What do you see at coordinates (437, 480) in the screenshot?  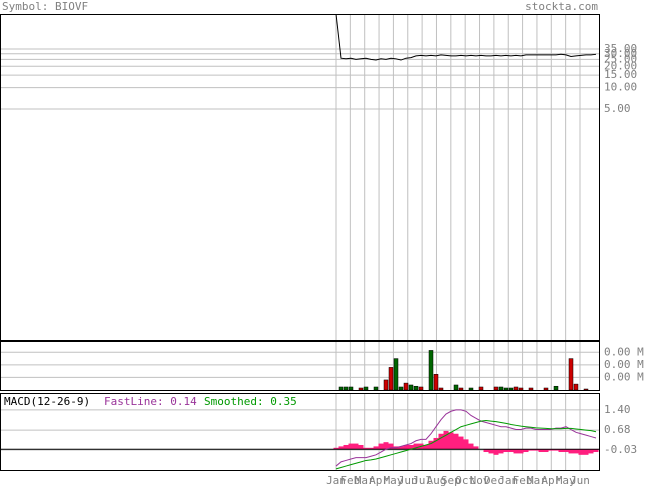 I see `x-tick-label: Aug` at bounding box center [437, 480].